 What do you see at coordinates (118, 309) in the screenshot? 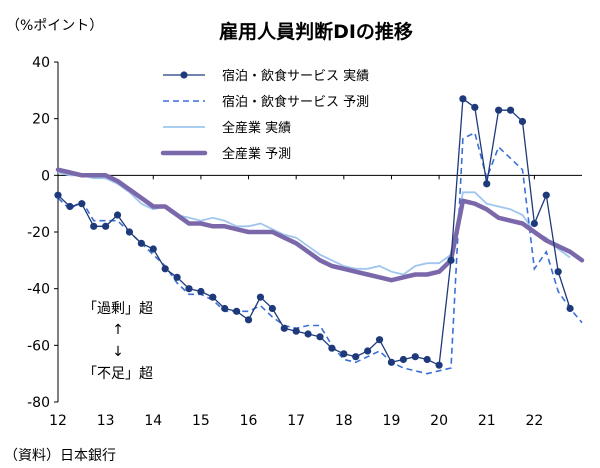
I see `annotation-excess: 「過剰」超` at bounding box center [118, 309].